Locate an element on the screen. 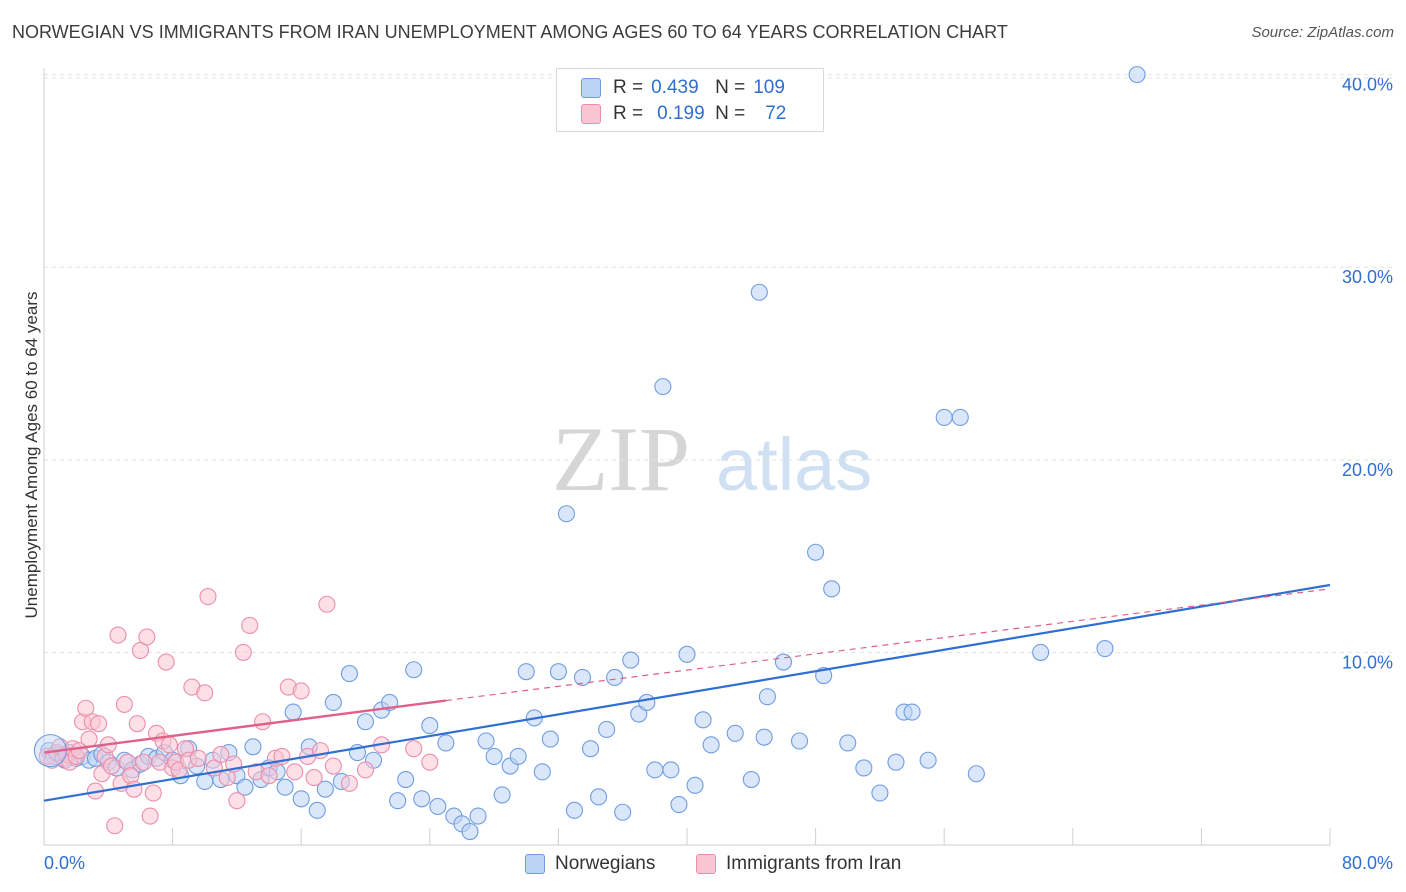  n-label: N = is located at coordinates (730, 113).